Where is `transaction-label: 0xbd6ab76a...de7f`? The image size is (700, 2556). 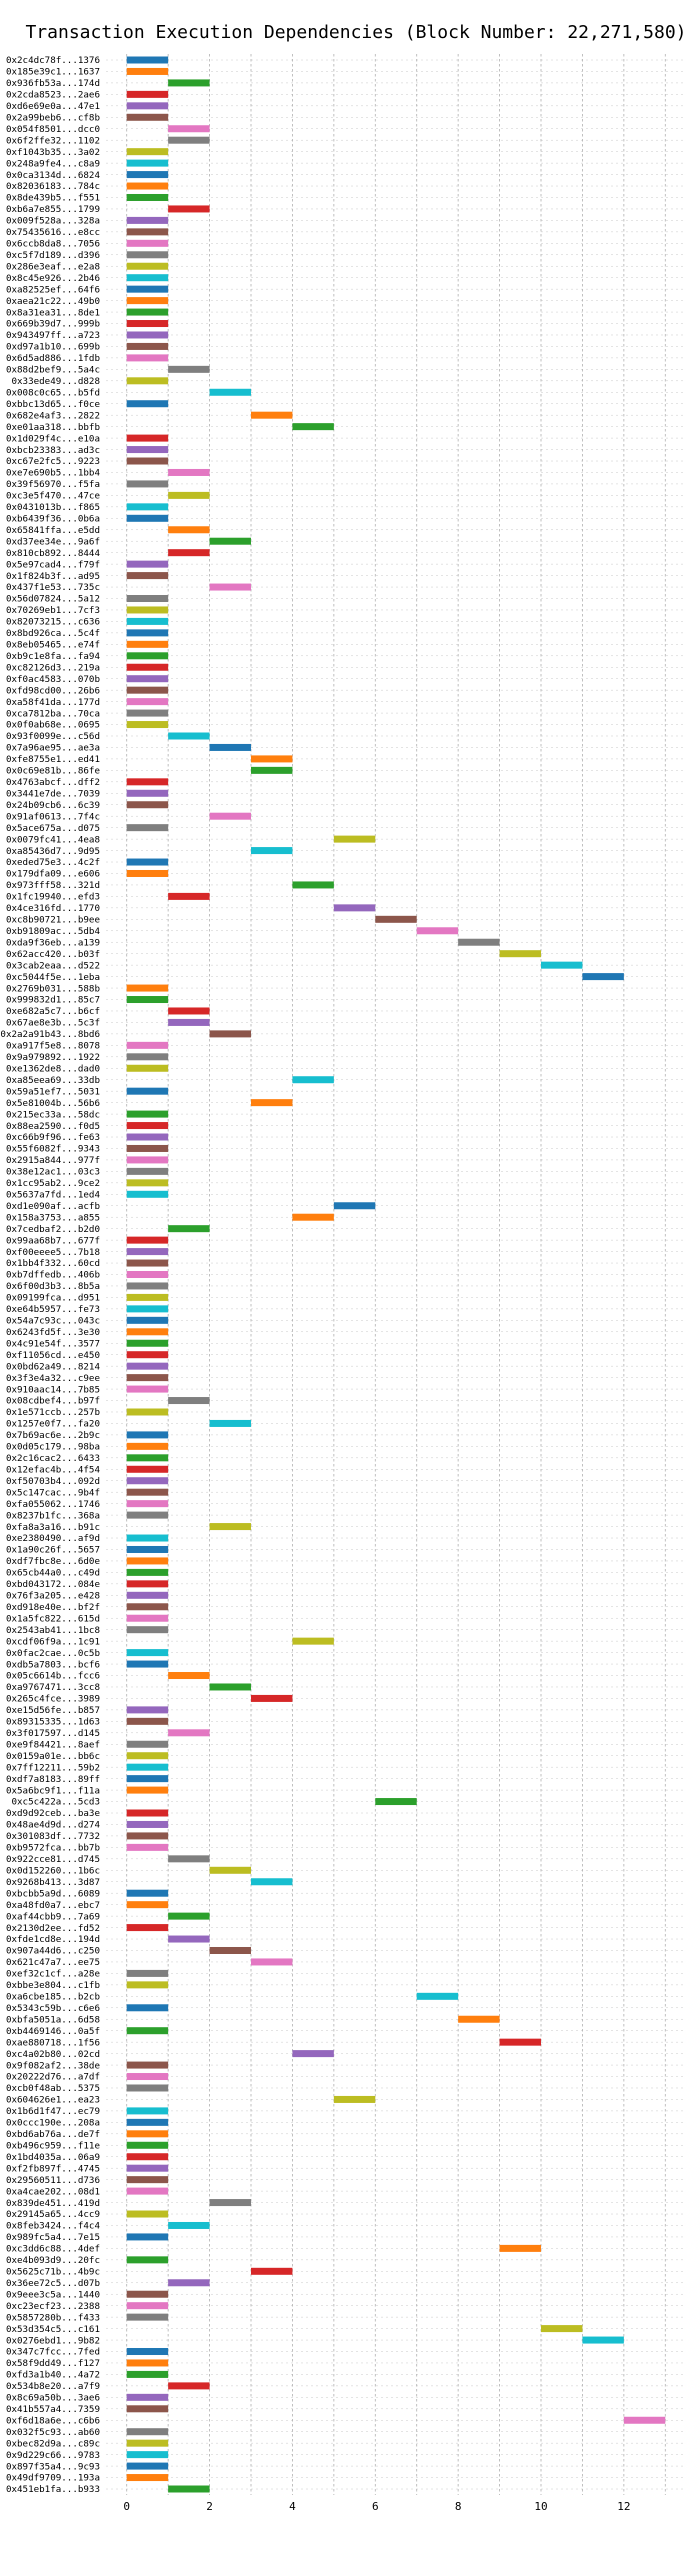 transaction-label: 0xbd6ab76a...de7f is located at coordinates (53, 2134).